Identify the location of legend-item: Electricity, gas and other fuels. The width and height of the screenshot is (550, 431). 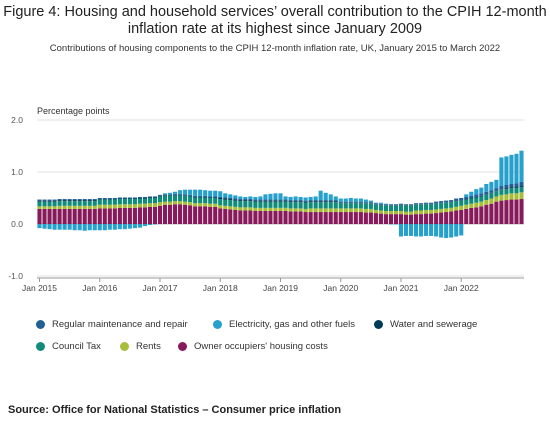
(284, 324).